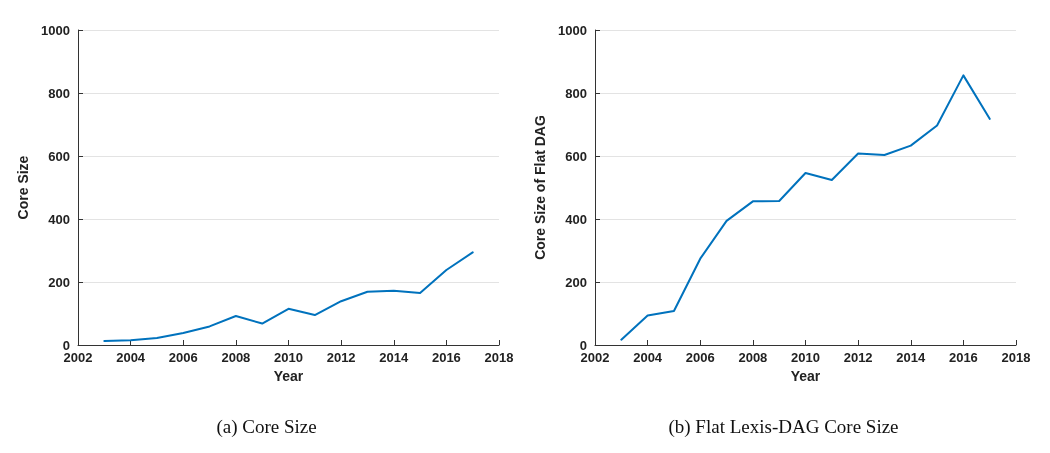 This screenshot has width=1050, height=453. Describe the element at coordinates (540, 187) in the screenshot. I see `y-axis-title: Core Size of Flat DAG` at that location.